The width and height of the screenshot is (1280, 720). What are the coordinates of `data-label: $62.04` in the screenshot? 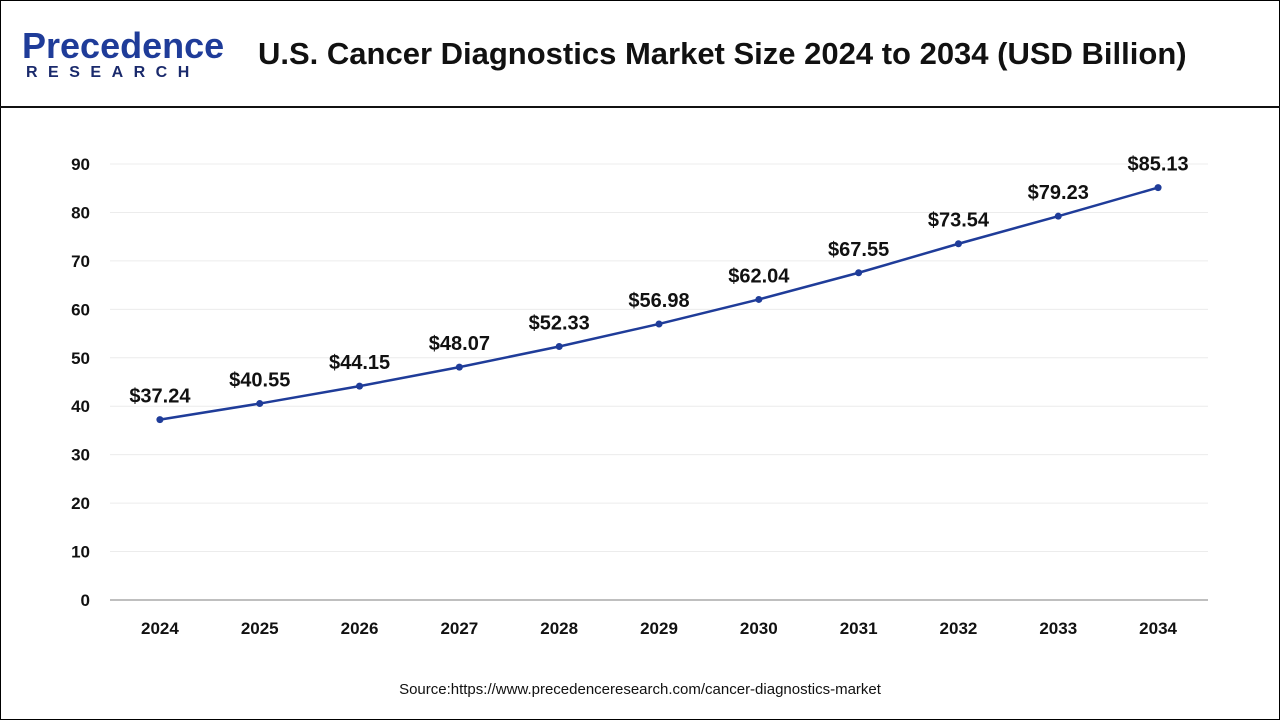 It's located at (759, 276).